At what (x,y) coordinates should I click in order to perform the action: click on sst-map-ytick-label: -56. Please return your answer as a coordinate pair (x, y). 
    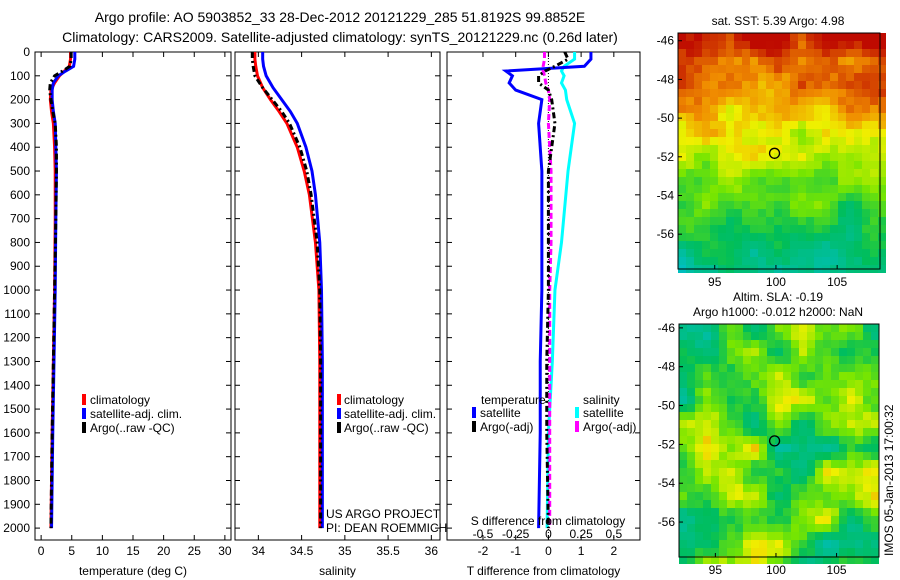
    Looking at the image, I should click on (666, 234).